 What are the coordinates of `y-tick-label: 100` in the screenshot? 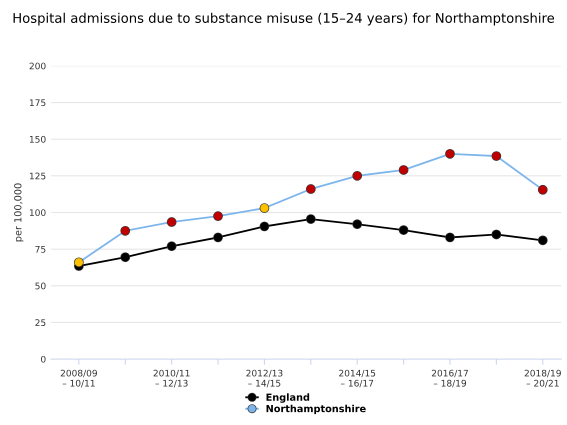 It's located at (38, 212).